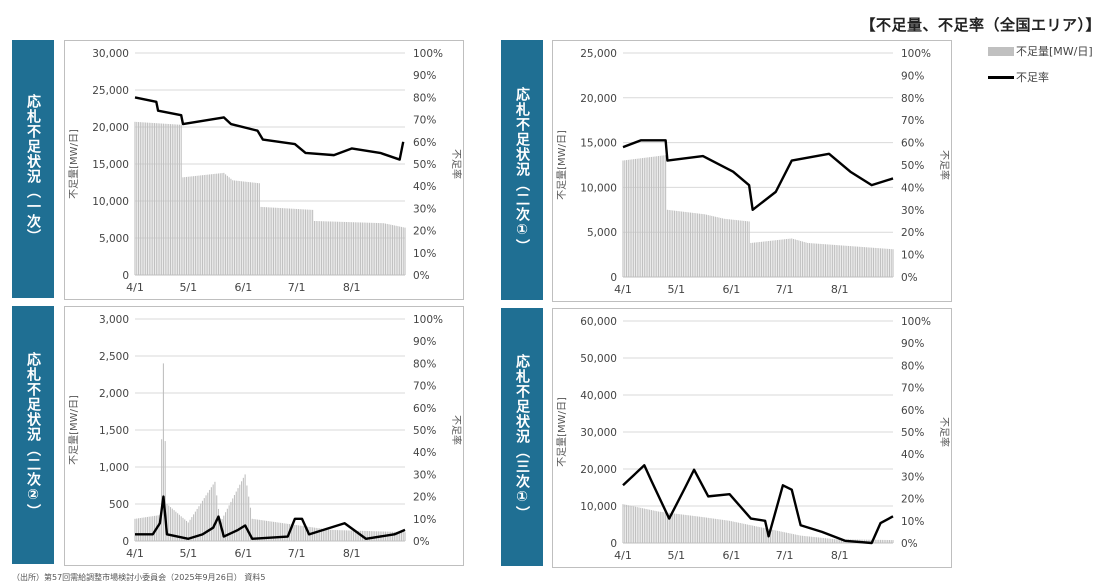  What do you see at coordinates (1040, 51) in the screenshot?
I see `legend-item-bars: 不足量[MW/日]` at bounding box center [1040, 51].